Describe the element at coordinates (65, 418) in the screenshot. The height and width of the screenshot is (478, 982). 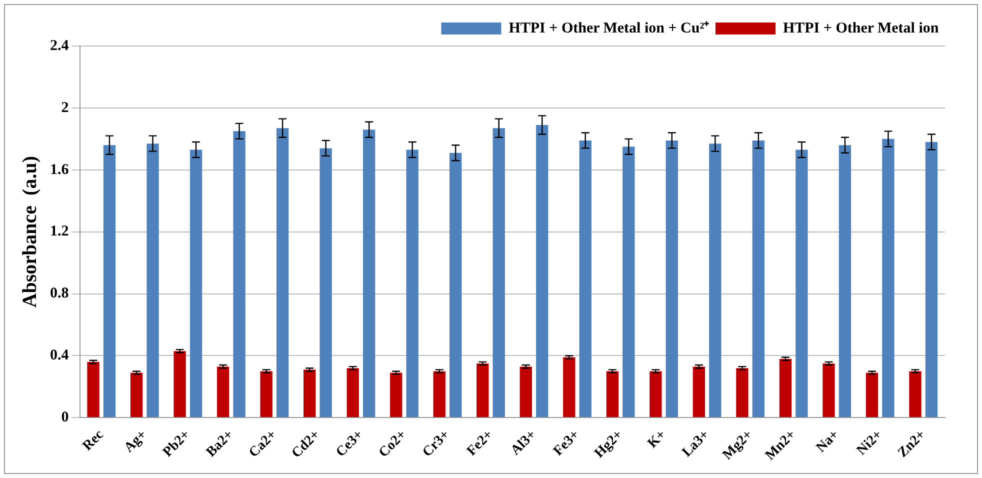
I see `y-tick-label: 0` at that location.